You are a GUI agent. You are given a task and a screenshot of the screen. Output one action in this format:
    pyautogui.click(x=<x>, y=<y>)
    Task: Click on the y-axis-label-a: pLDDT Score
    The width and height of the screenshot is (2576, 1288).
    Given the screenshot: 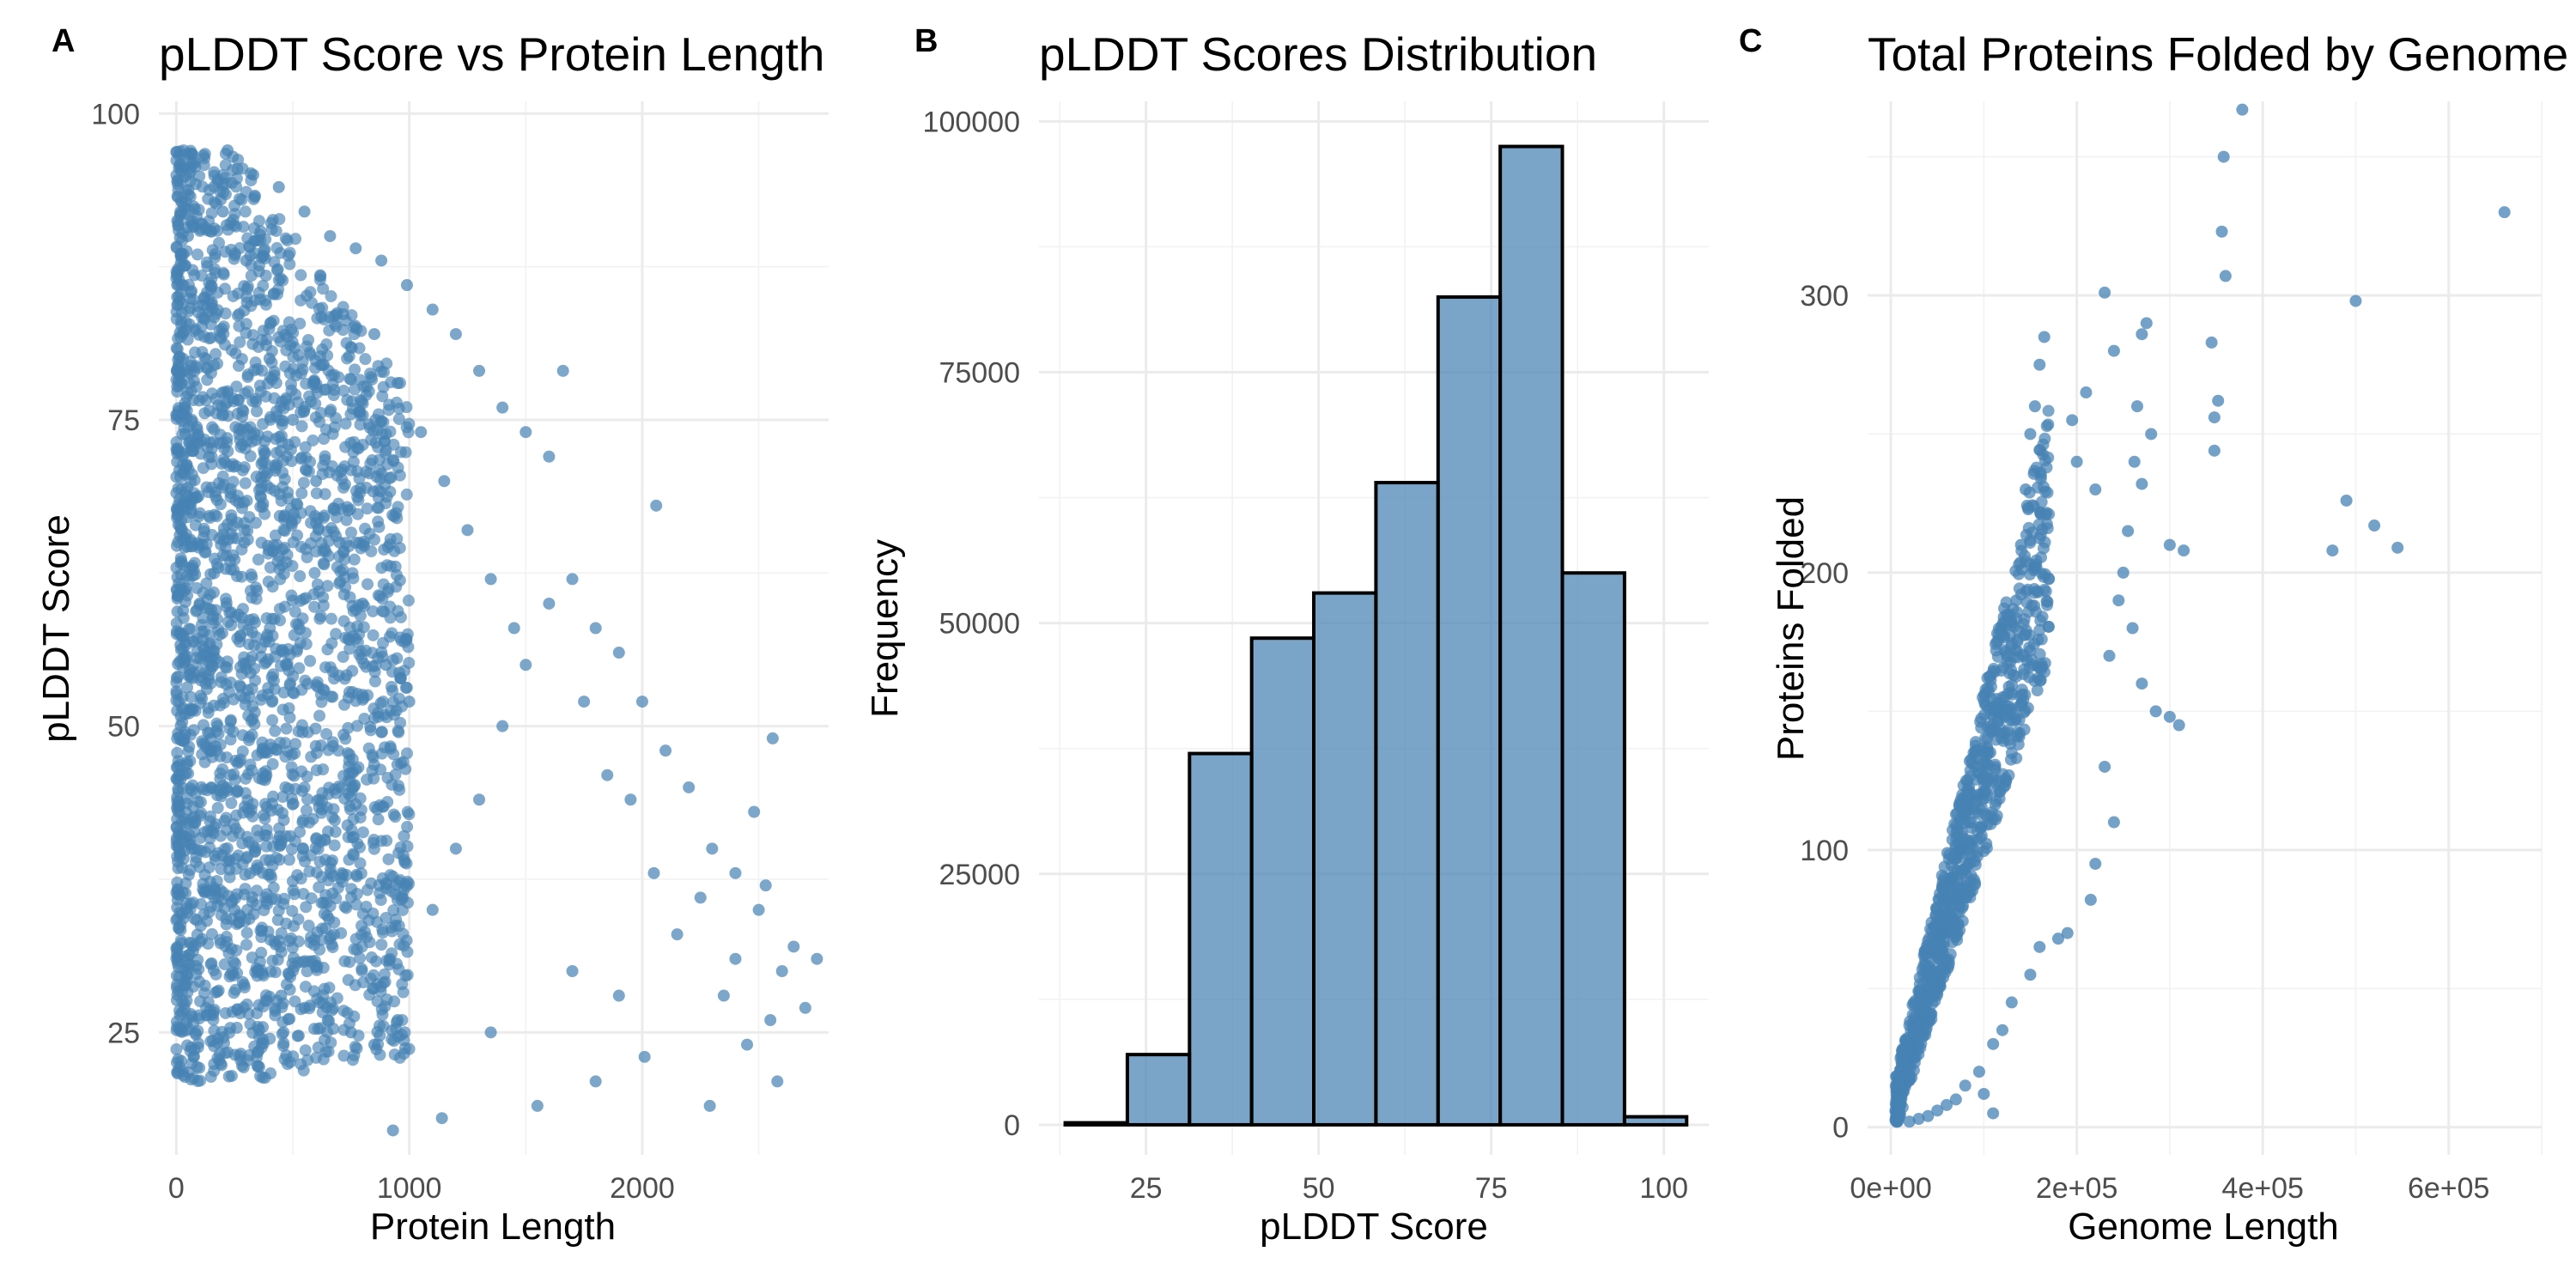 What is the action you would take?
    pyautogui.click(x=56, y=629)
    